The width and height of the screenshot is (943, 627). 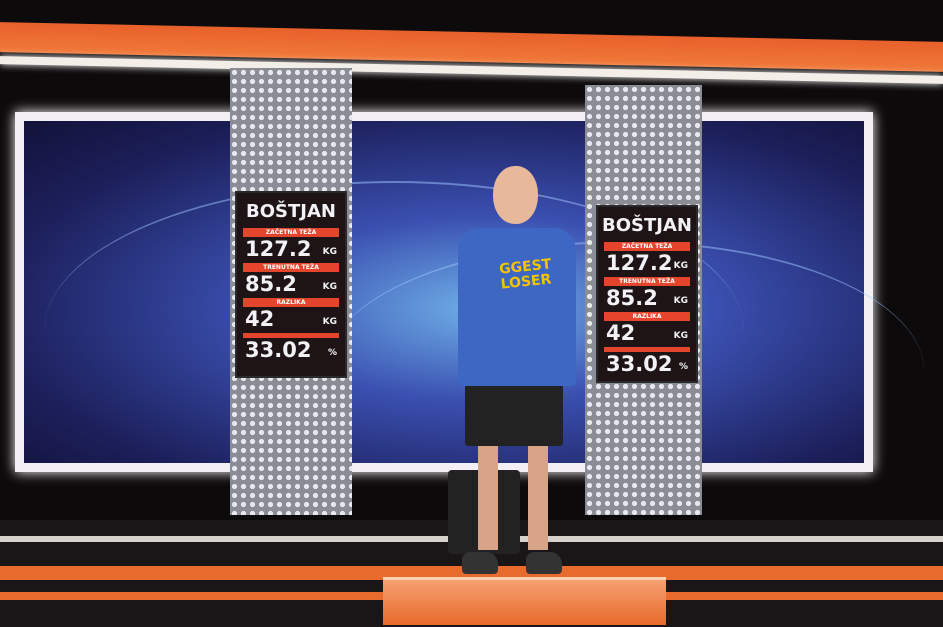 I want to click on person-shorts, so click(x=514, y=413).